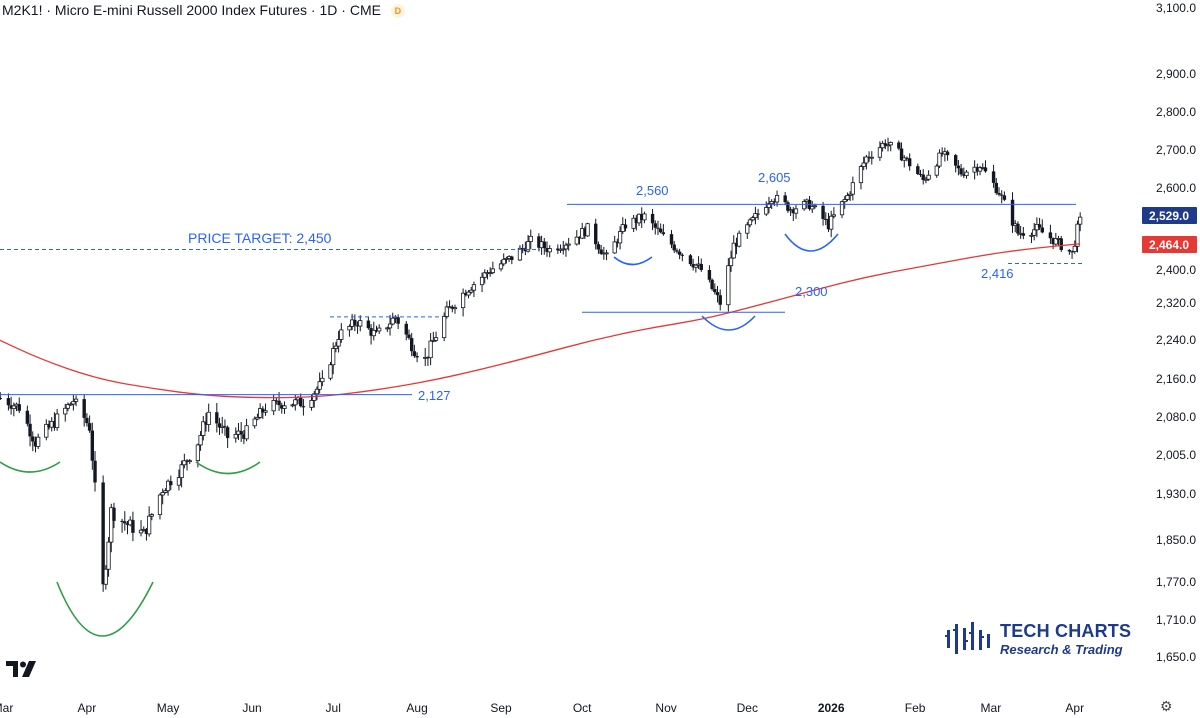 This screenshot has height=718, width=1200. I want to click on tradingview-icon, so click(21, 669).